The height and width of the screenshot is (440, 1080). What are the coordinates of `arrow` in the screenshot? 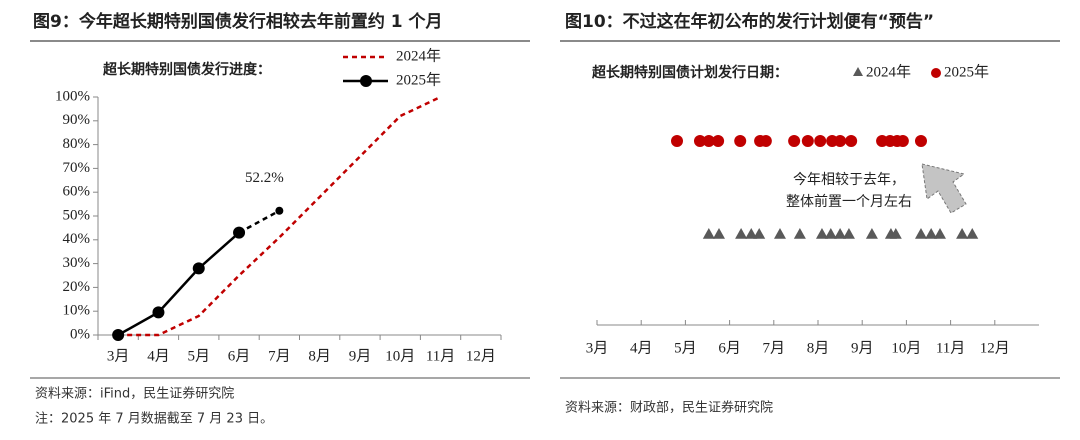 It's located at (944, 188).